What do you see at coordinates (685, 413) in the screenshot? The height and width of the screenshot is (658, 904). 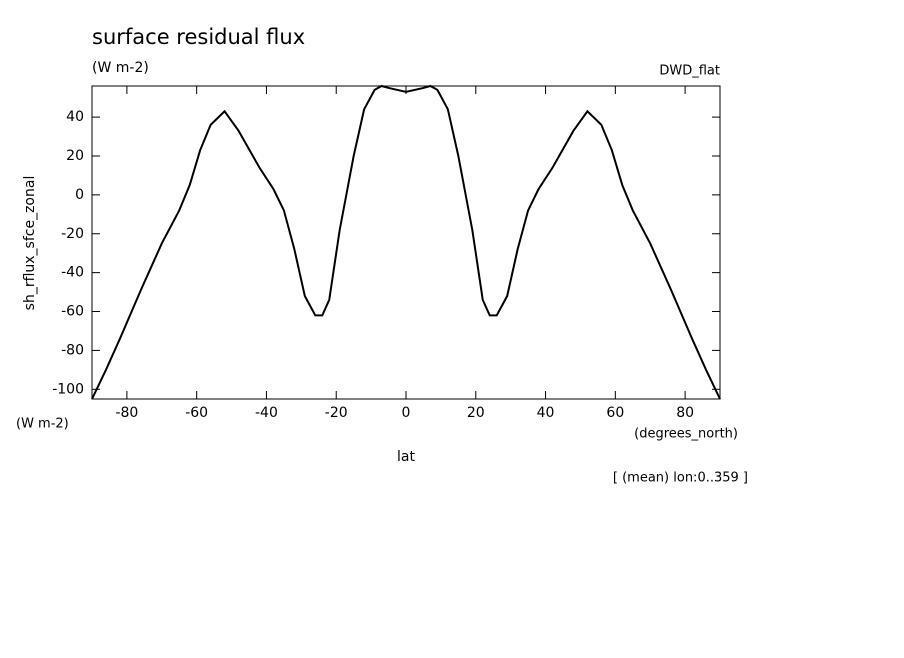 I see `x-tick-label: 80` at bounding box center [685, 413].